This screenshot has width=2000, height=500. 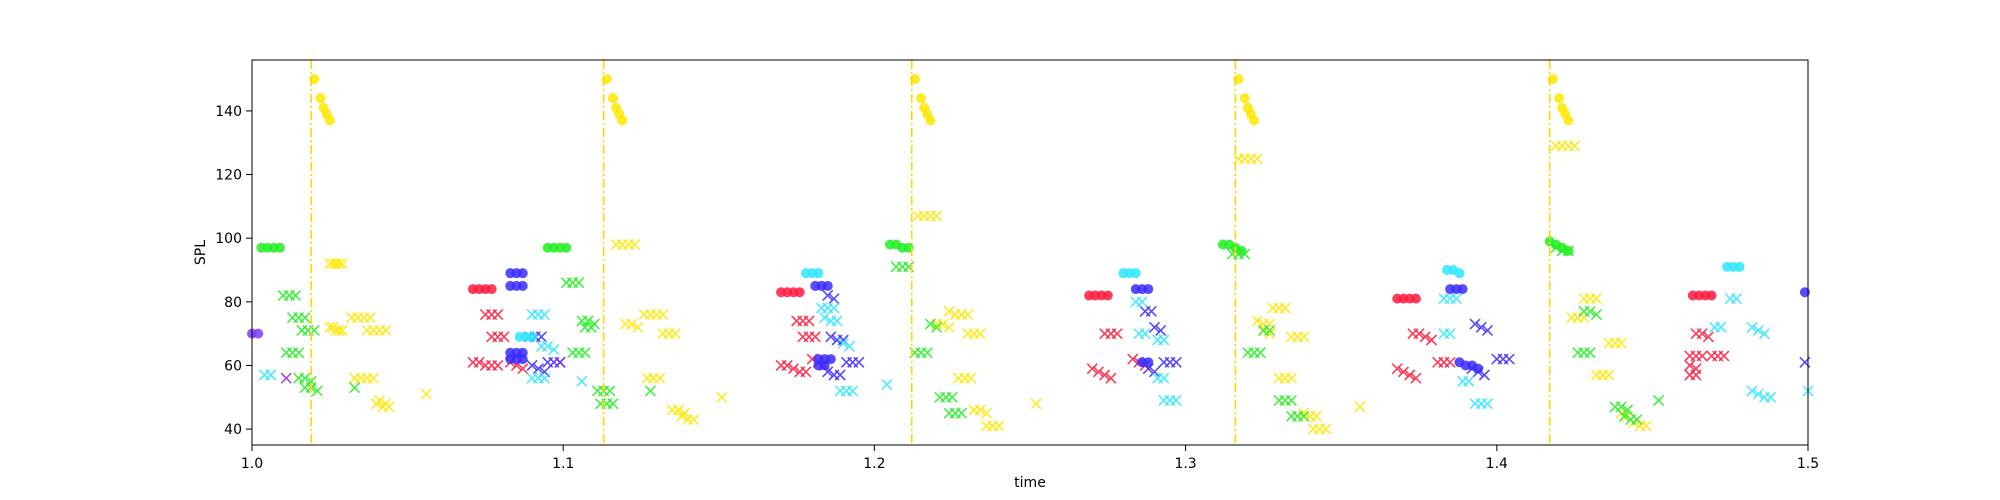 What do you see at coordinates (874, 464) in the screenshot?
I see `x-tick-label: 1.2` at bounding box center [874, 464].